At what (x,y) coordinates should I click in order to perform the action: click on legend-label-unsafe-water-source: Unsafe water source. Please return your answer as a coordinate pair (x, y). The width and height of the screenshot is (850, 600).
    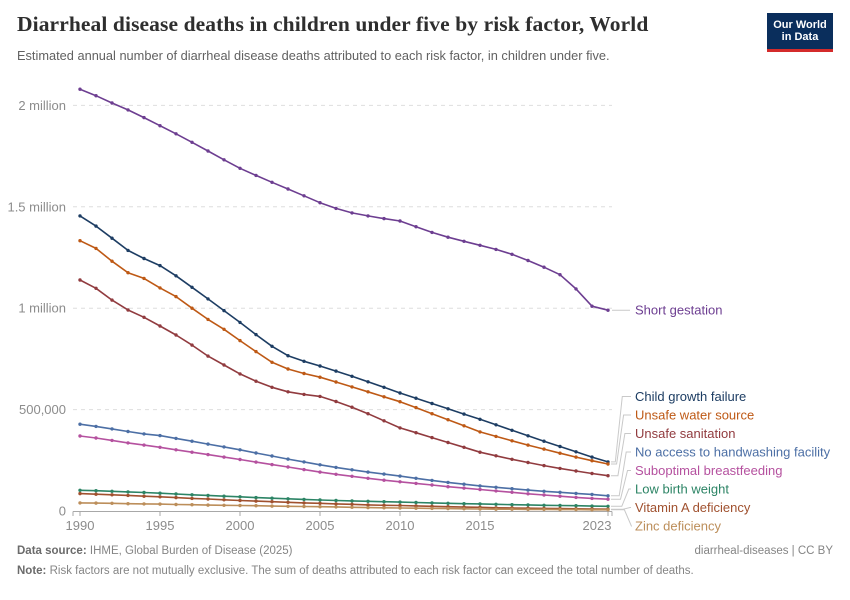
    Looking at the image, I should click on (694, 415).